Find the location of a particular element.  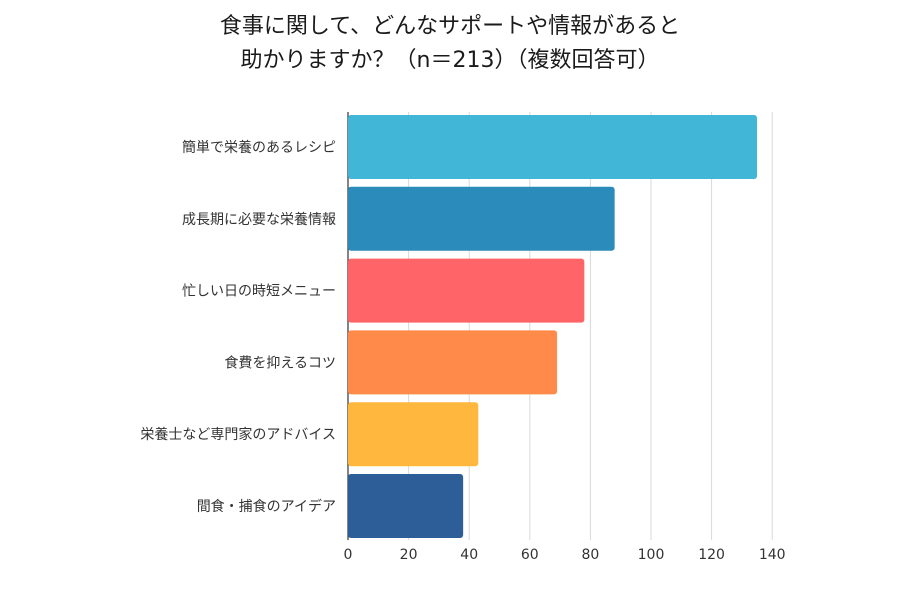

category-label: 栄養士など専門家のアドバイス is located at coordinates (238, 434).